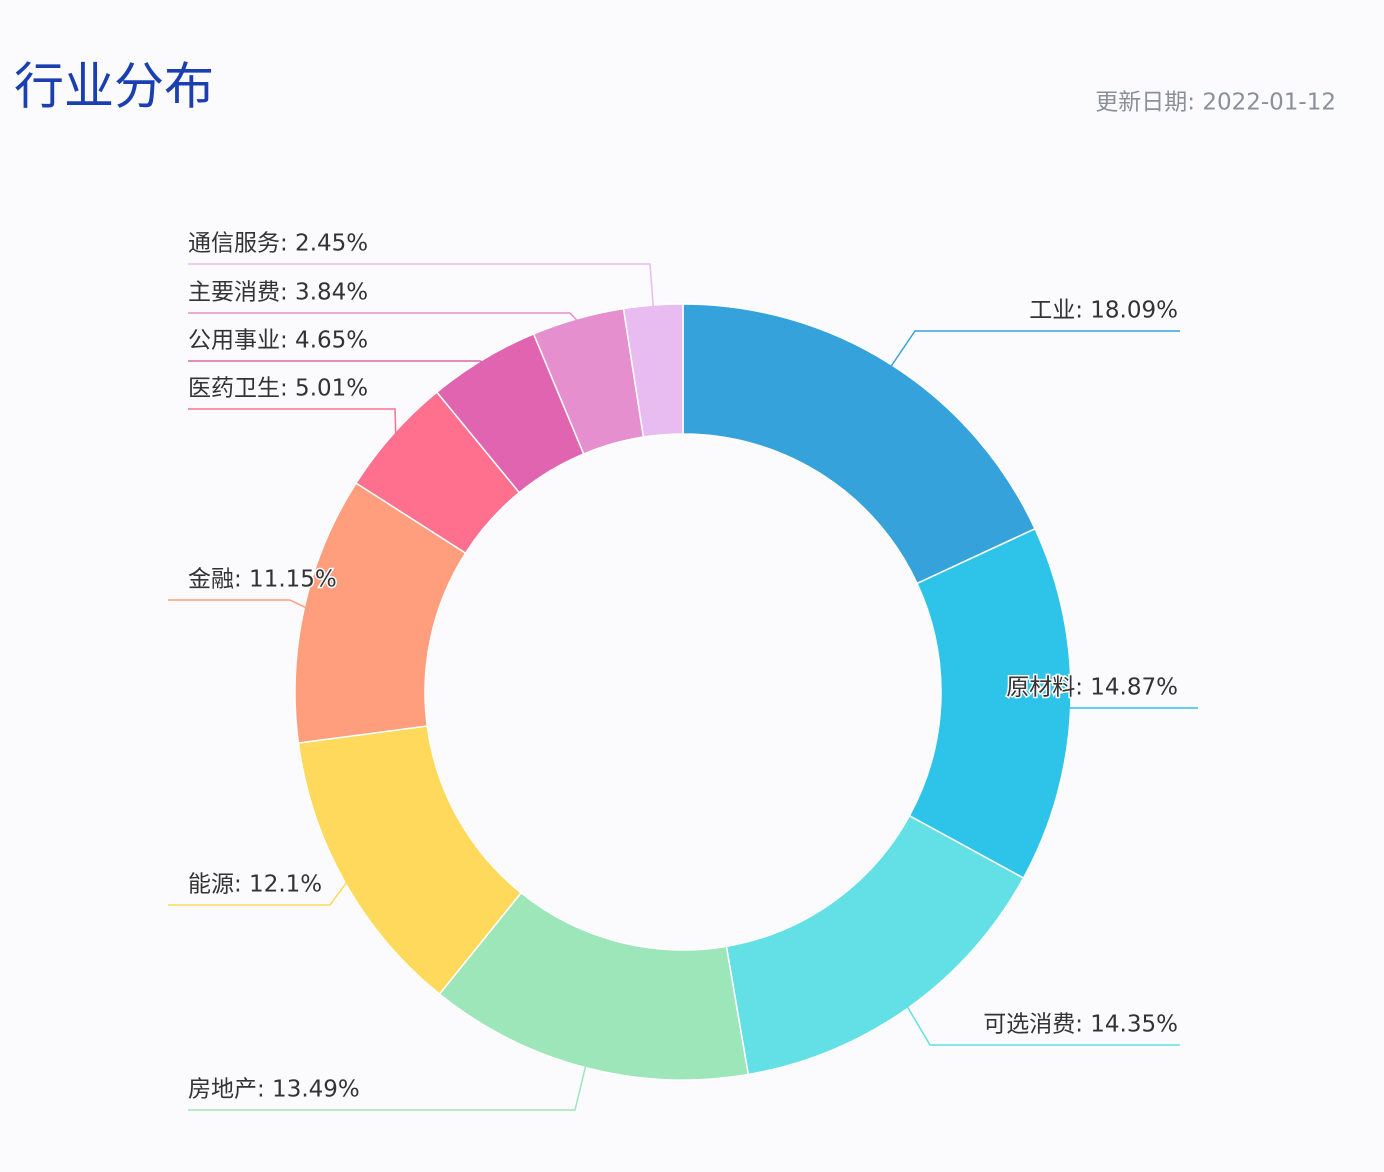 This screenshot has height=1172, width=1384. What do you see at coordinates (278, 293) in the screenshot?
I see `slice-label: 主要消费: 3.84%` at bounding box center [278, 293].